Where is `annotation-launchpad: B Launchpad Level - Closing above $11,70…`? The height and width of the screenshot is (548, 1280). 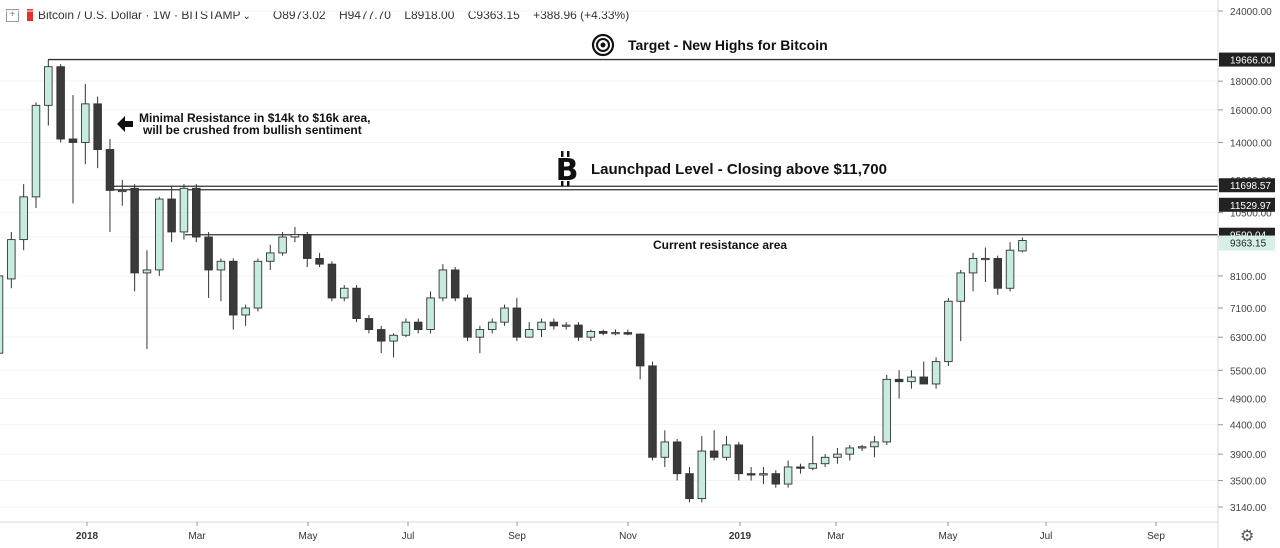 annotation-launchpad: B Launchpad Level - Closing above $11,70… is located at coordinates (721, 169).